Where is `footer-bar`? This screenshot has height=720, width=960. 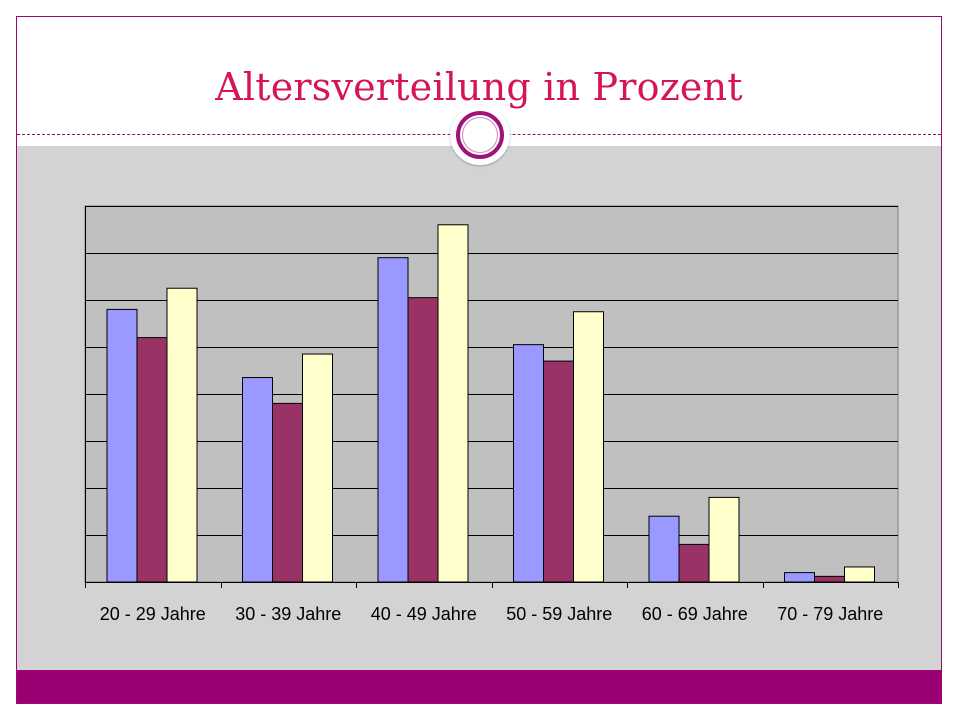 footer-bar is located at coordinates (479, 686).